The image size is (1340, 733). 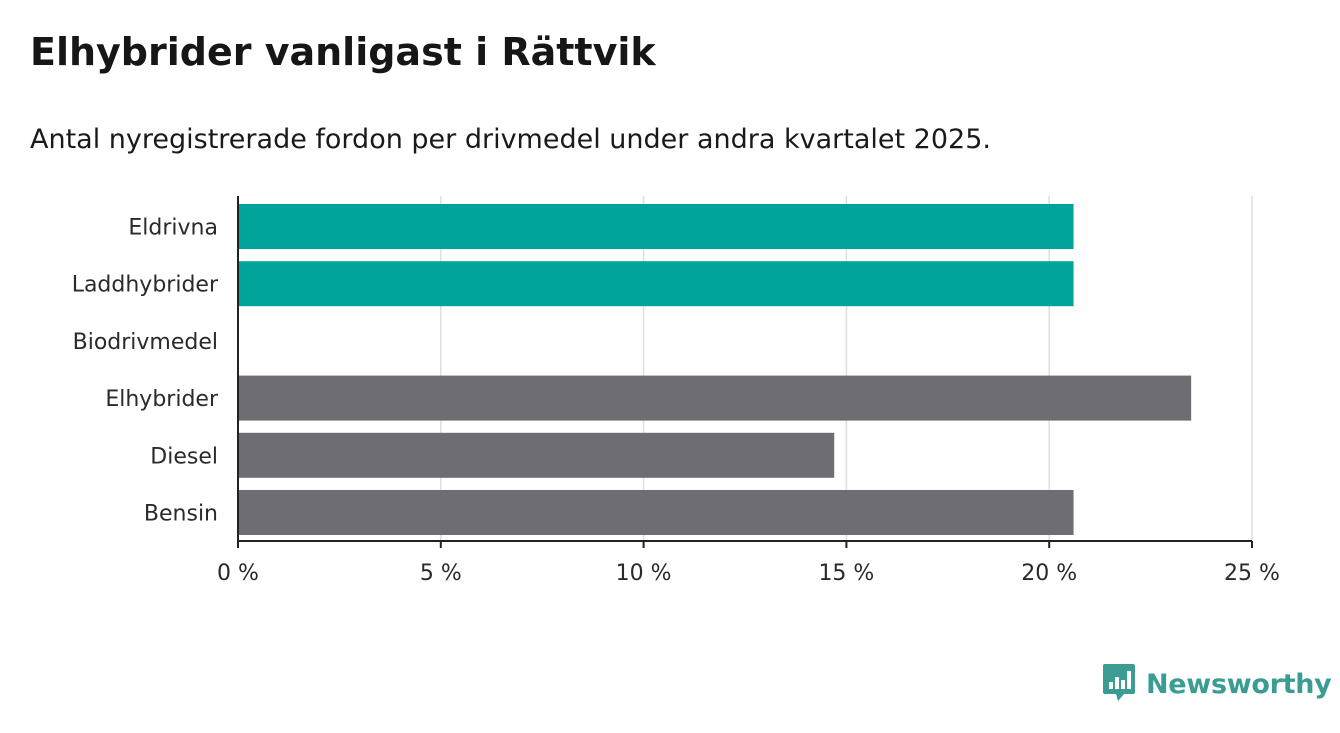 What do you see at coordinates (1119, 684) in the screenshot?
I see `newsworthy-logo-icon` at bounding box center [1119, 684].